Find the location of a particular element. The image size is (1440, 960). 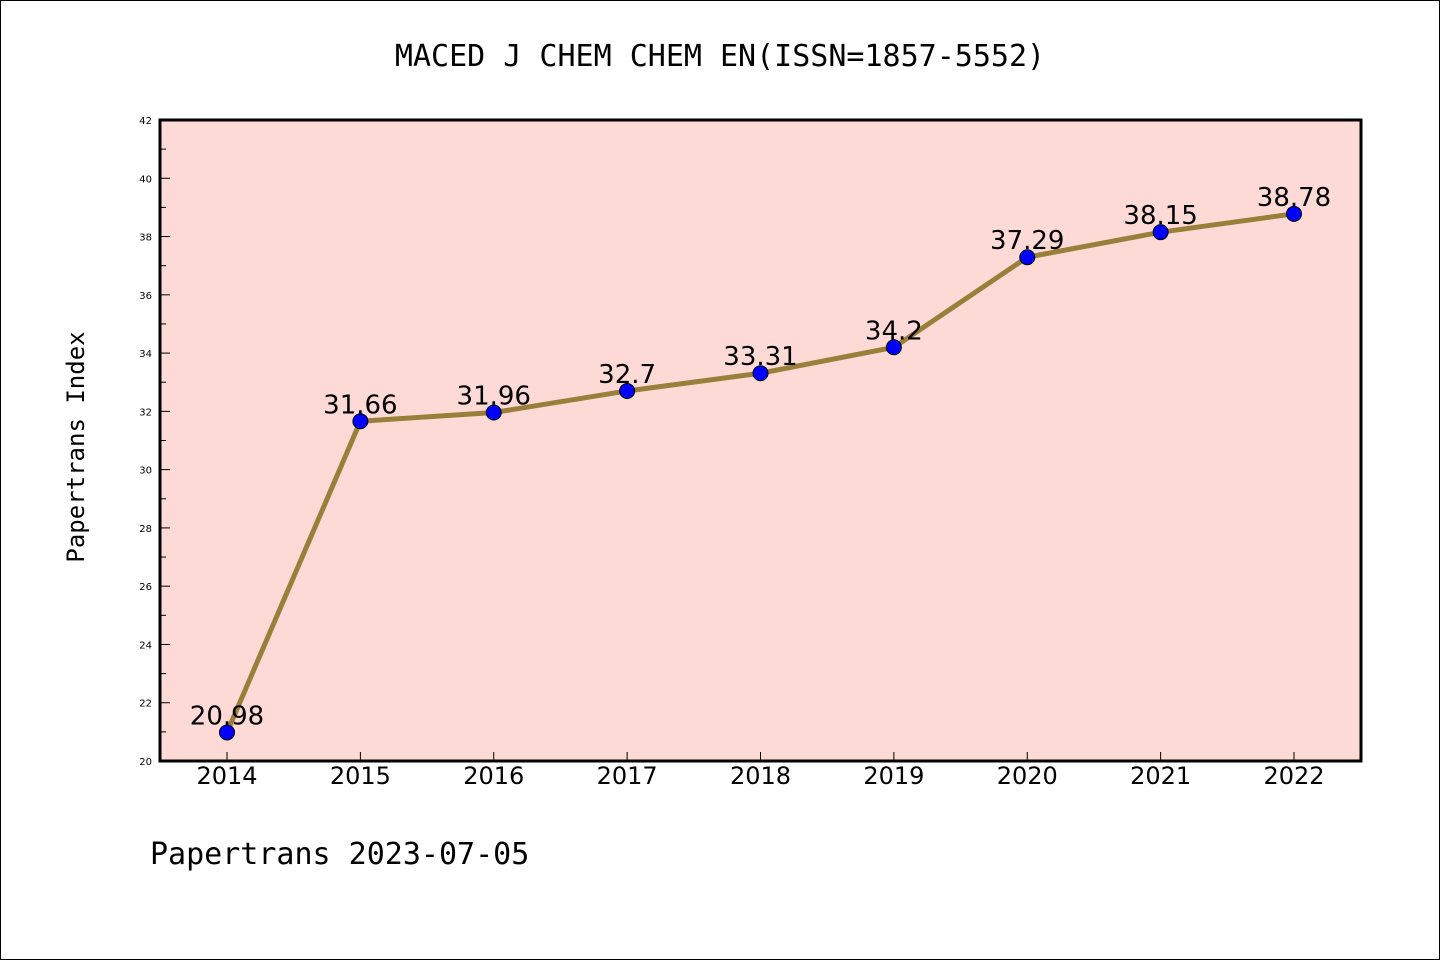

y-axis: 20 22 24 26 28 30 32 34 36 38 40 42 is located at coordinates (154, 442).